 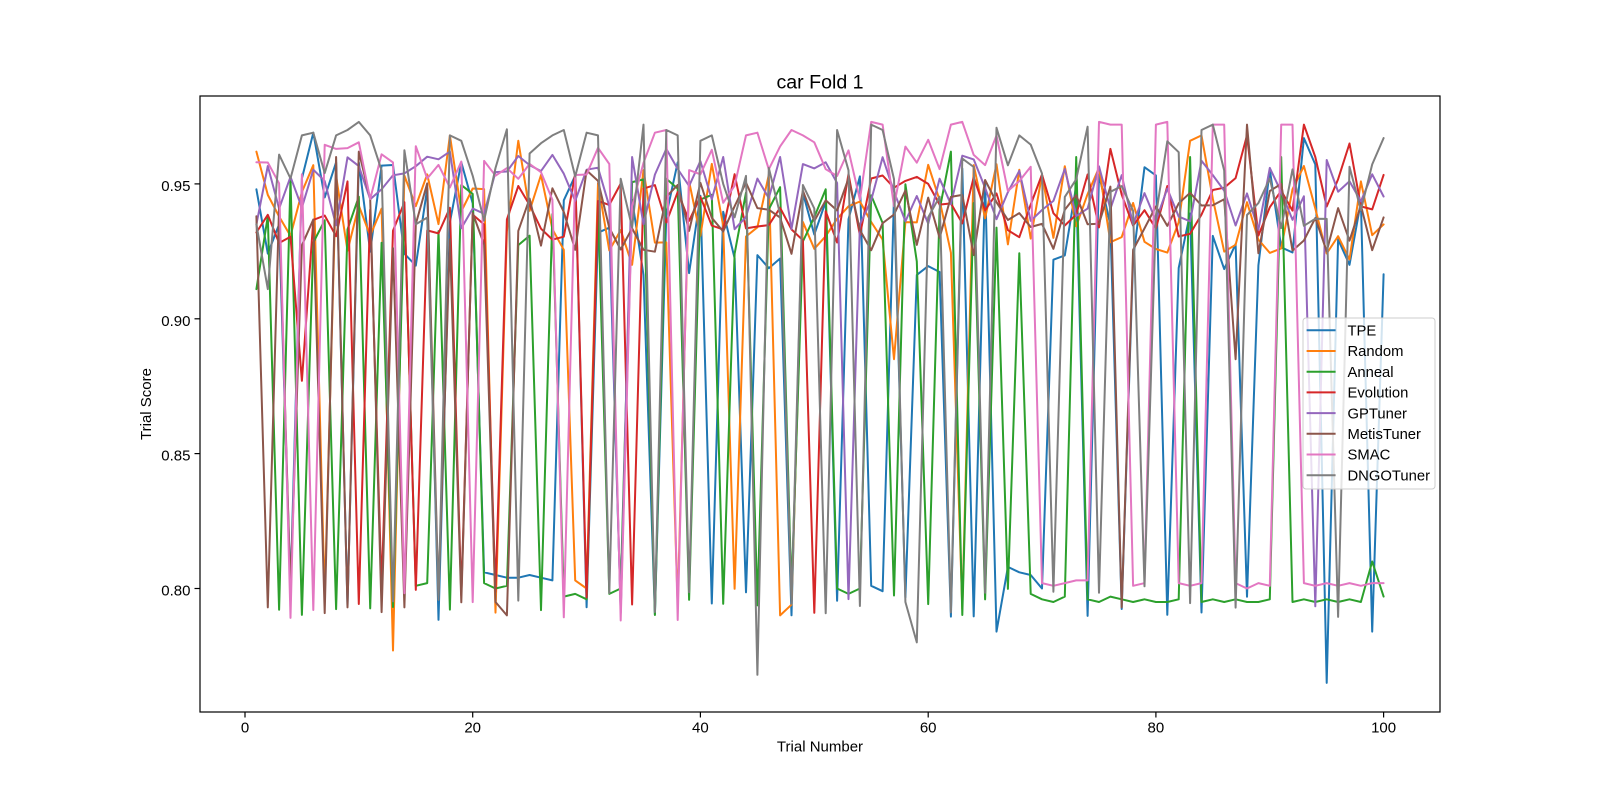 I want to click on svg-text: 60, so click(x=928, y=728).